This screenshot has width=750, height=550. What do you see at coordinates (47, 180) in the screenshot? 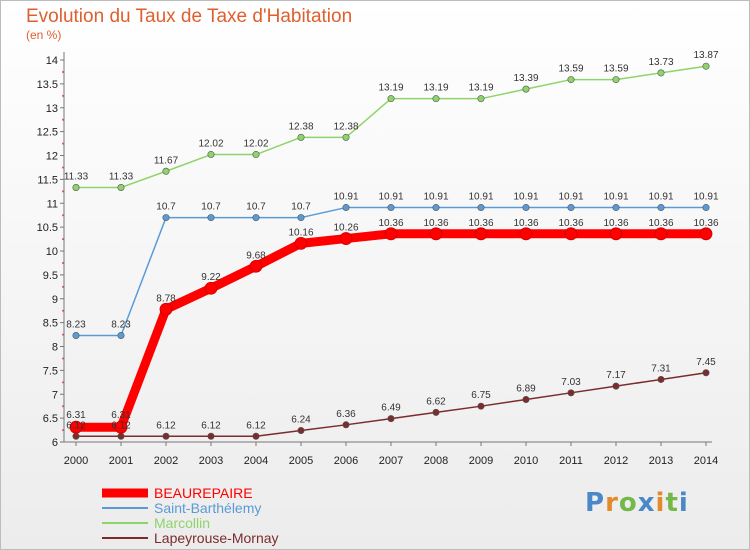
I see `y-tick-label: 11.5` at bounding box center [47, 180].